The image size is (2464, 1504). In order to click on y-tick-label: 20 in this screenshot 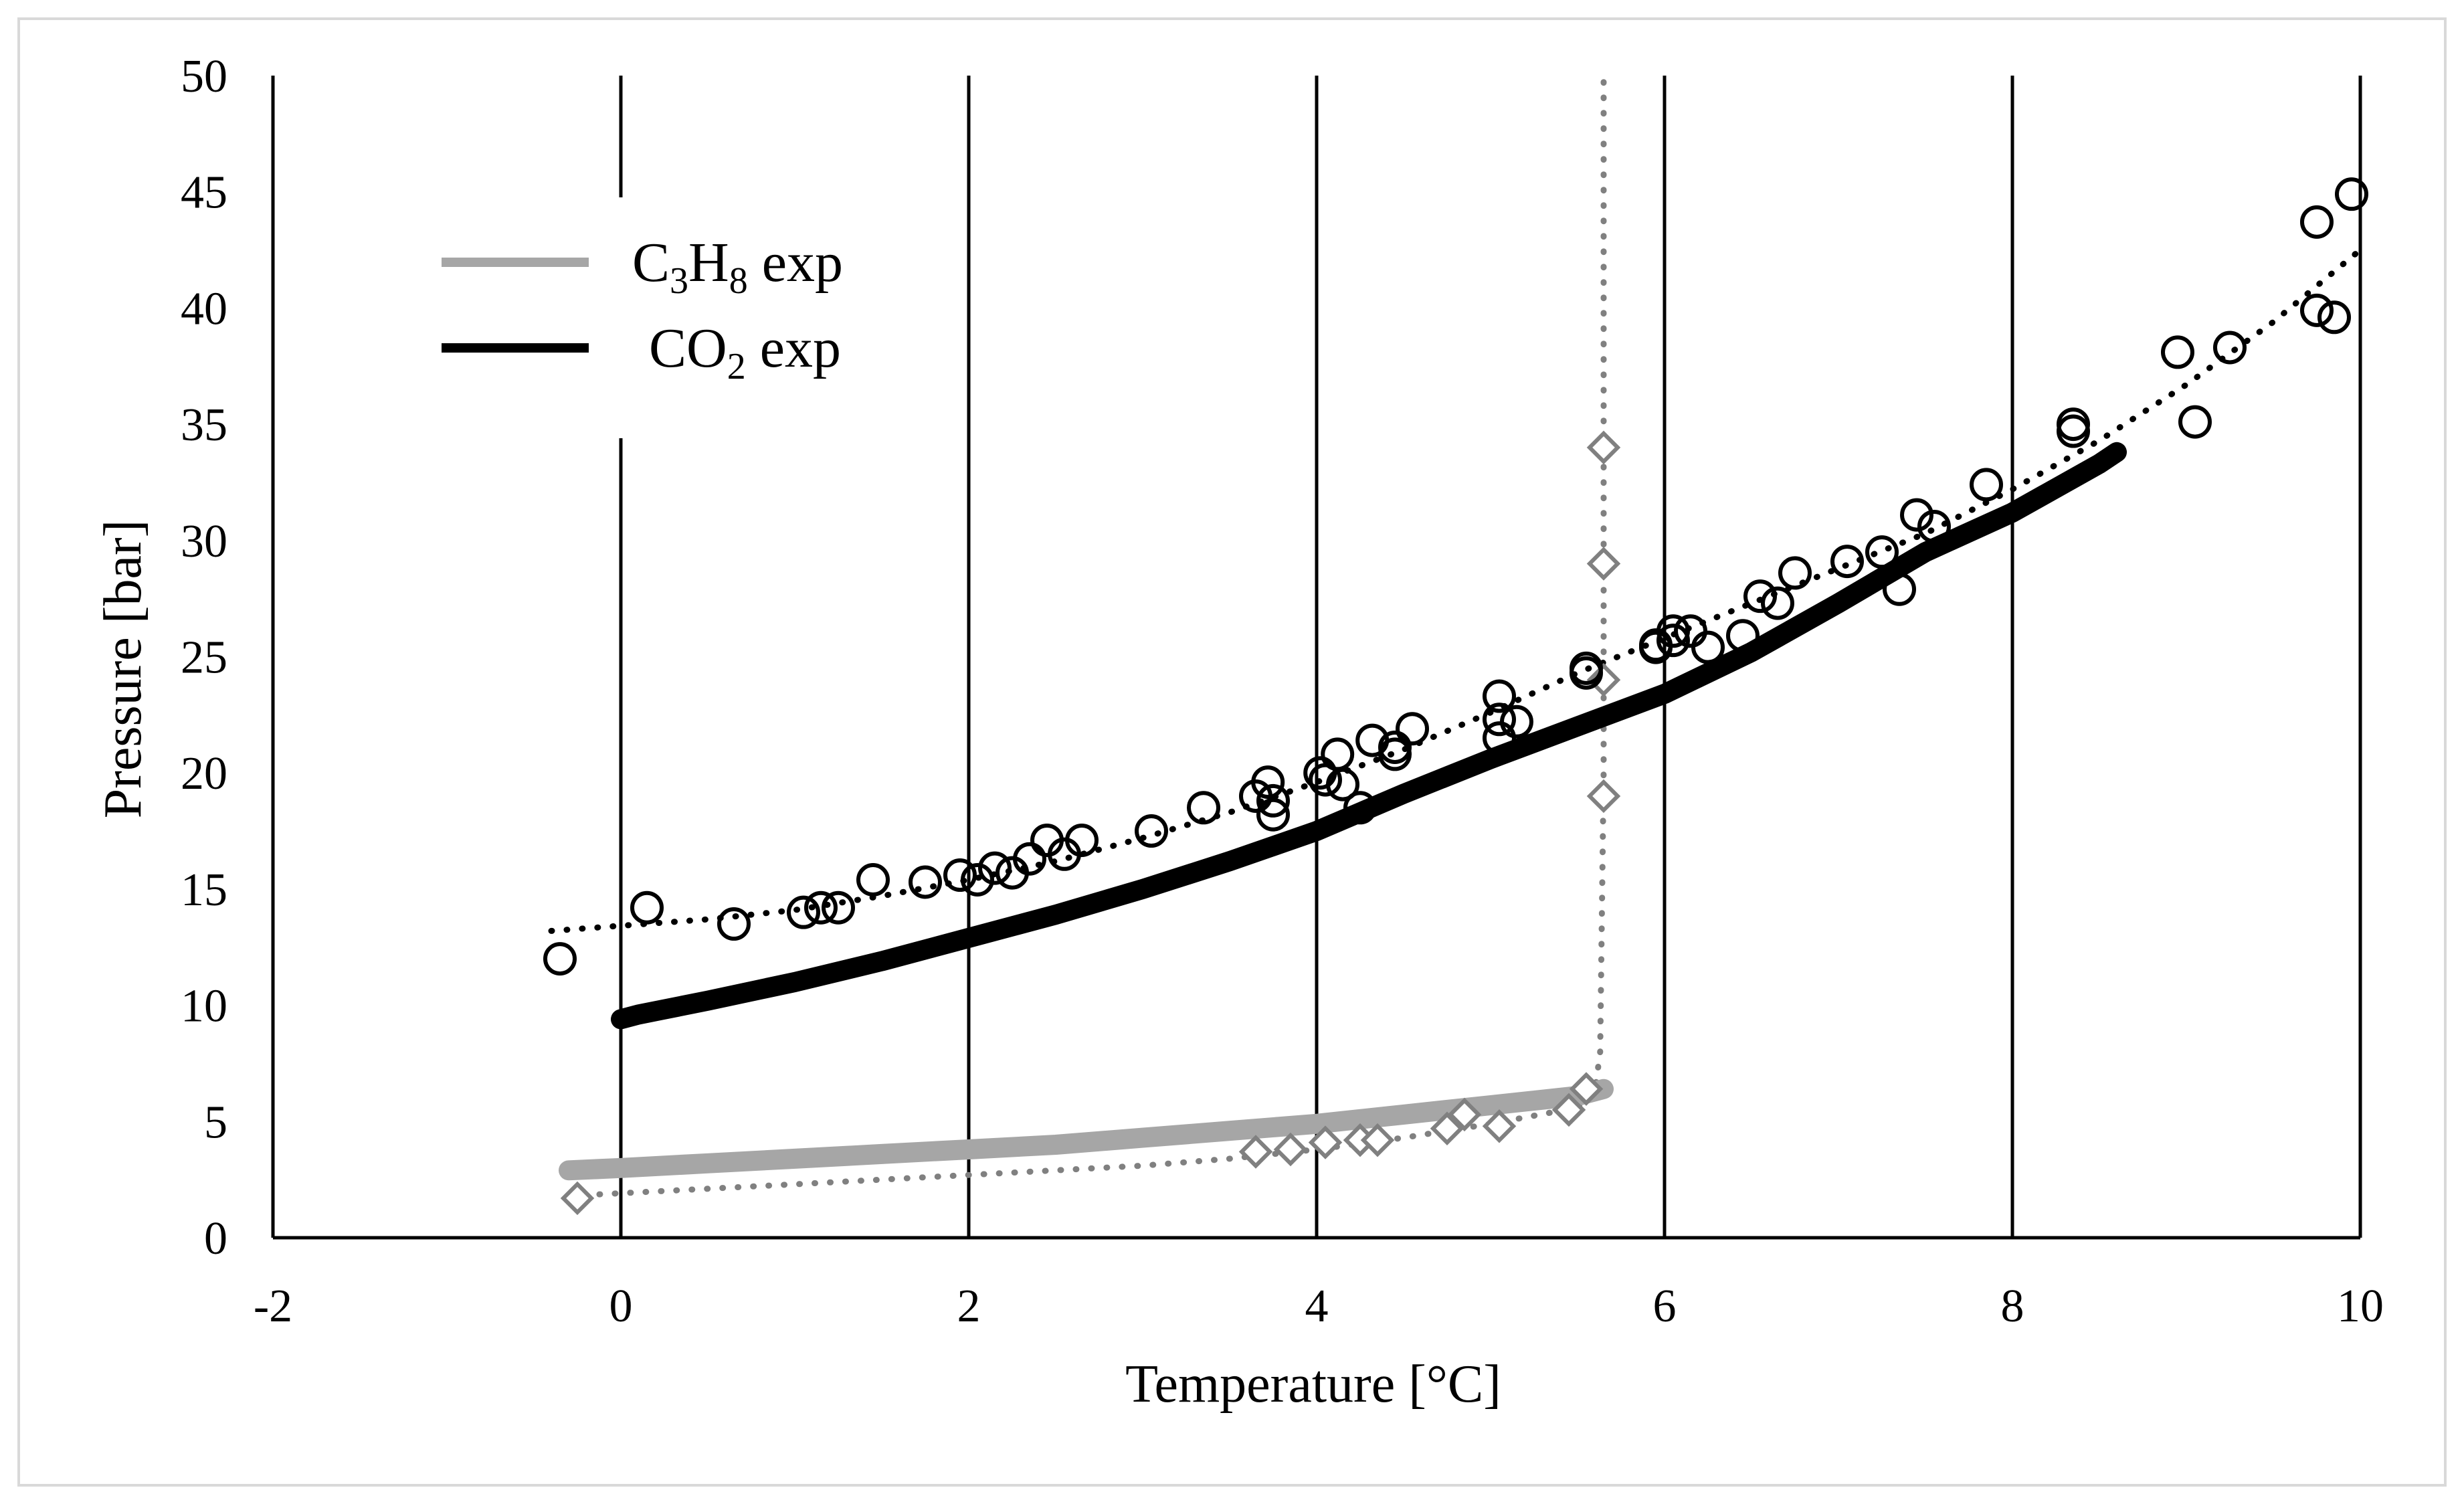, I will do `click(204, 774)`.